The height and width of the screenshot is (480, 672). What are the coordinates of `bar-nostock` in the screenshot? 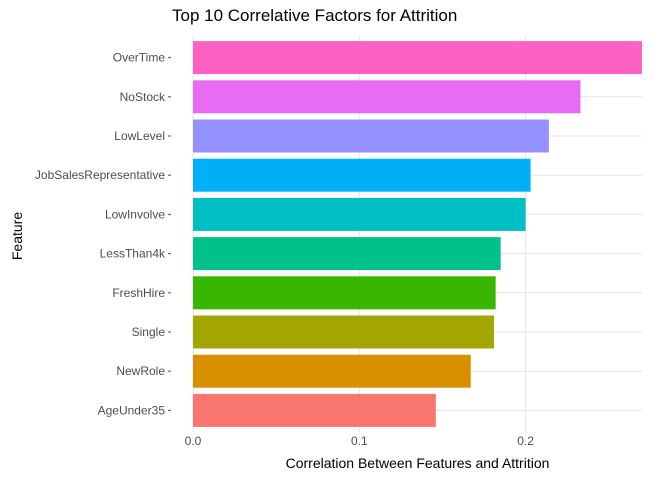 It's located at (387, 97).